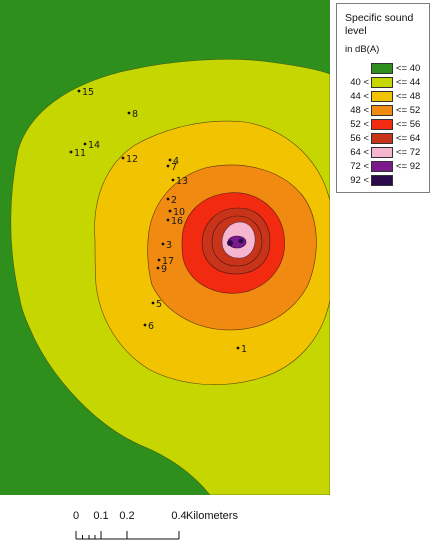  What do you see at coordinates (135, 114) in the screenshot?
I see `svg-text: 8` at bounding box center [135, 114].